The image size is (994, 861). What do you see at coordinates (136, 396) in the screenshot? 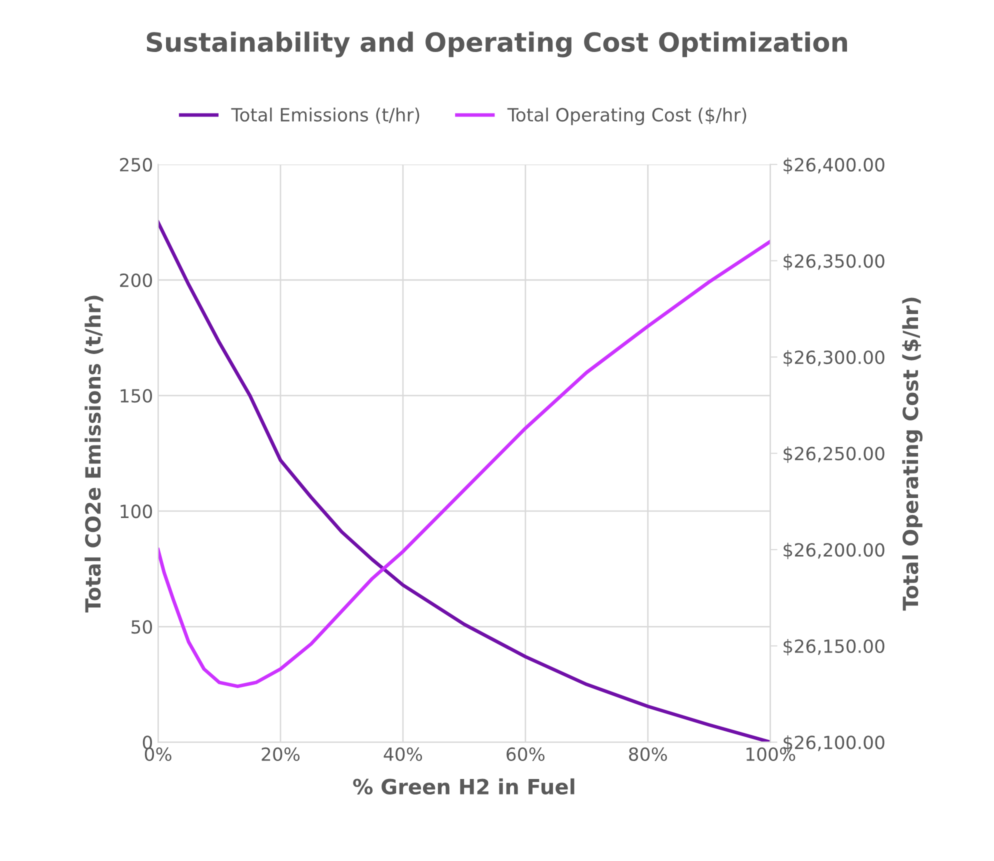
I see `y-tick-label: 150` at bounding box center [136, 396].